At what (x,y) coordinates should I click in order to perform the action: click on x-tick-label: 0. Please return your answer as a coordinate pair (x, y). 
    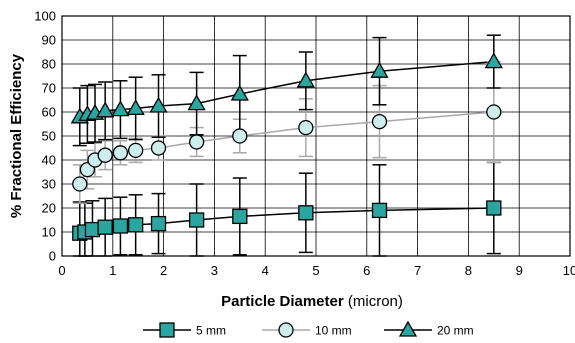
    Looking at the image, I should click on (61, 270).